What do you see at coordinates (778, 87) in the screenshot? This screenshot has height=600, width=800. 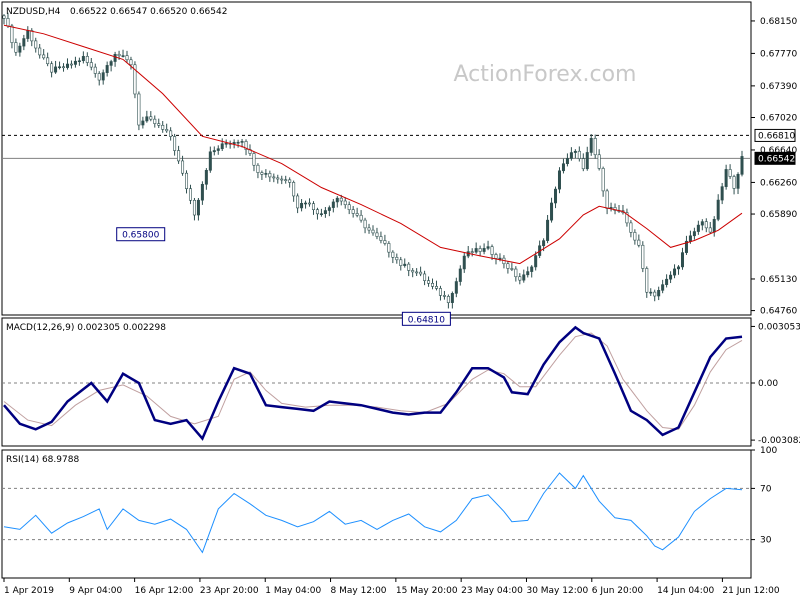 I see `price-tick-label: 0.67390` at bounding box center [778, 87].